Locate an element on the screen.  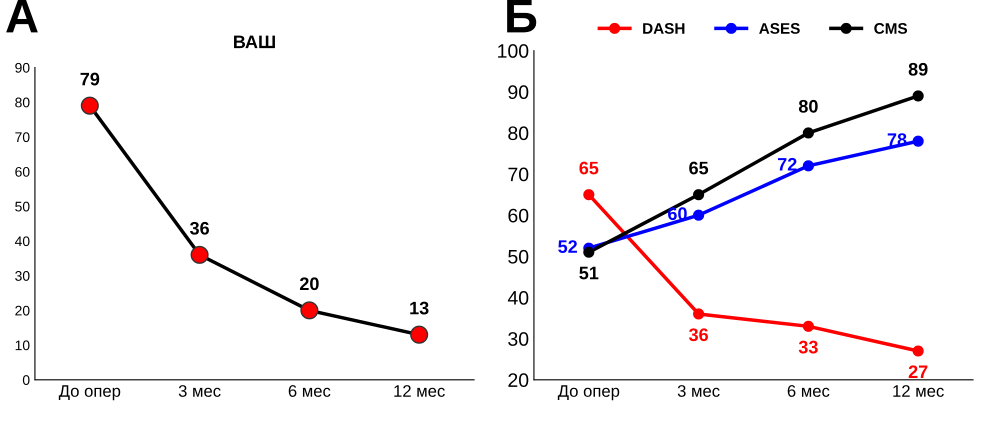
data-label: 27 is located at coordinates (918, 371).